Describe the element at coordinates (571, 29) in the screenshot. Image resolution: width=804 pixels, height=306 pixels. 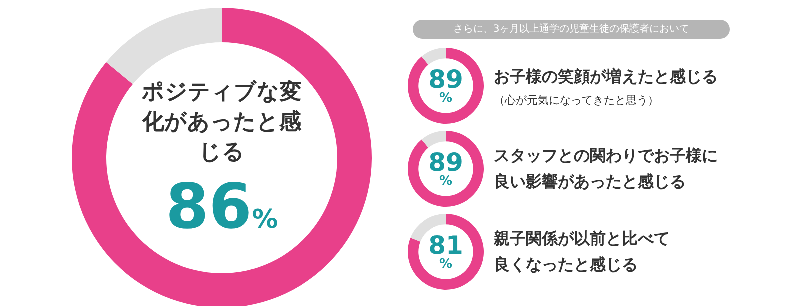
I see `text: さらに、3ヶ月以上通学の児童生徒の保護者において` at that location.